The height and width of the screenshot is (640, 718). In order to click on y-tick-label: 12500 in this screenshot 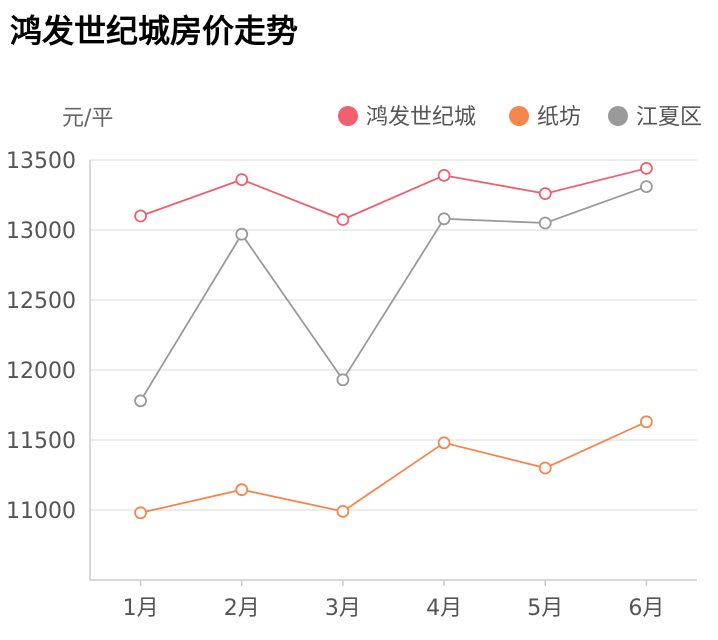, I will do `click(41, 301)`.